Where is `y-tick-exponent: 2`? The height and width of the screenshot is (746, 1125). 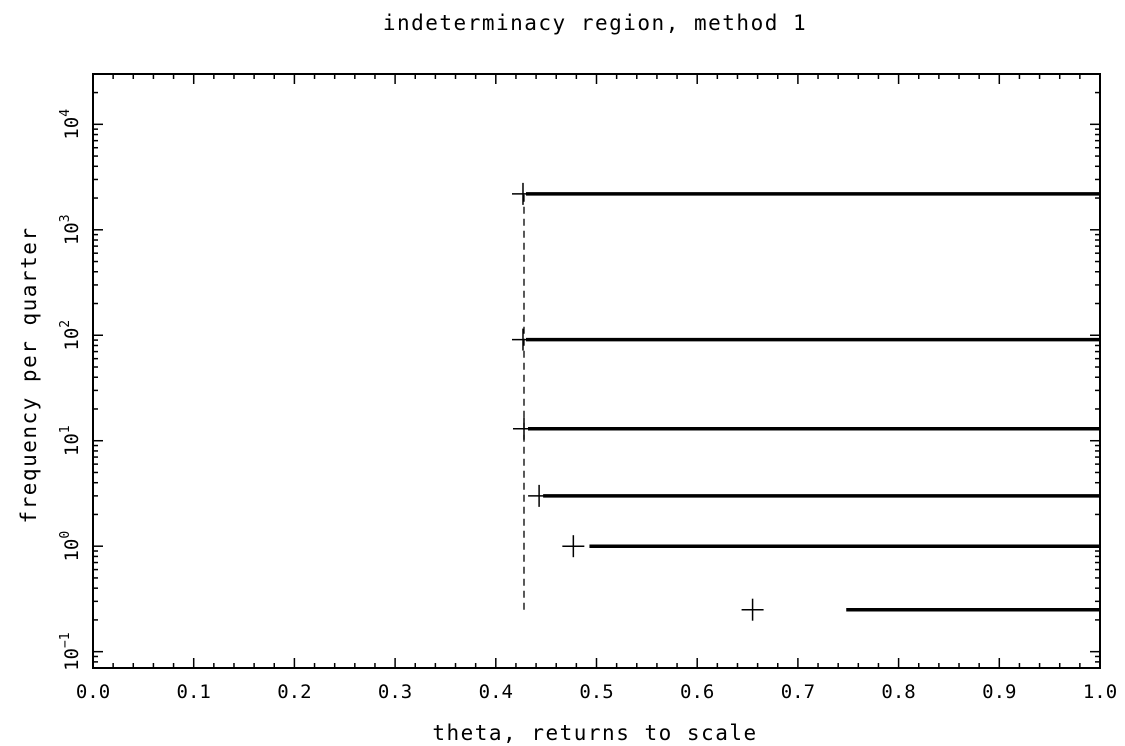
y-tick-exponent: 2 is located at coordinates (65, 324).